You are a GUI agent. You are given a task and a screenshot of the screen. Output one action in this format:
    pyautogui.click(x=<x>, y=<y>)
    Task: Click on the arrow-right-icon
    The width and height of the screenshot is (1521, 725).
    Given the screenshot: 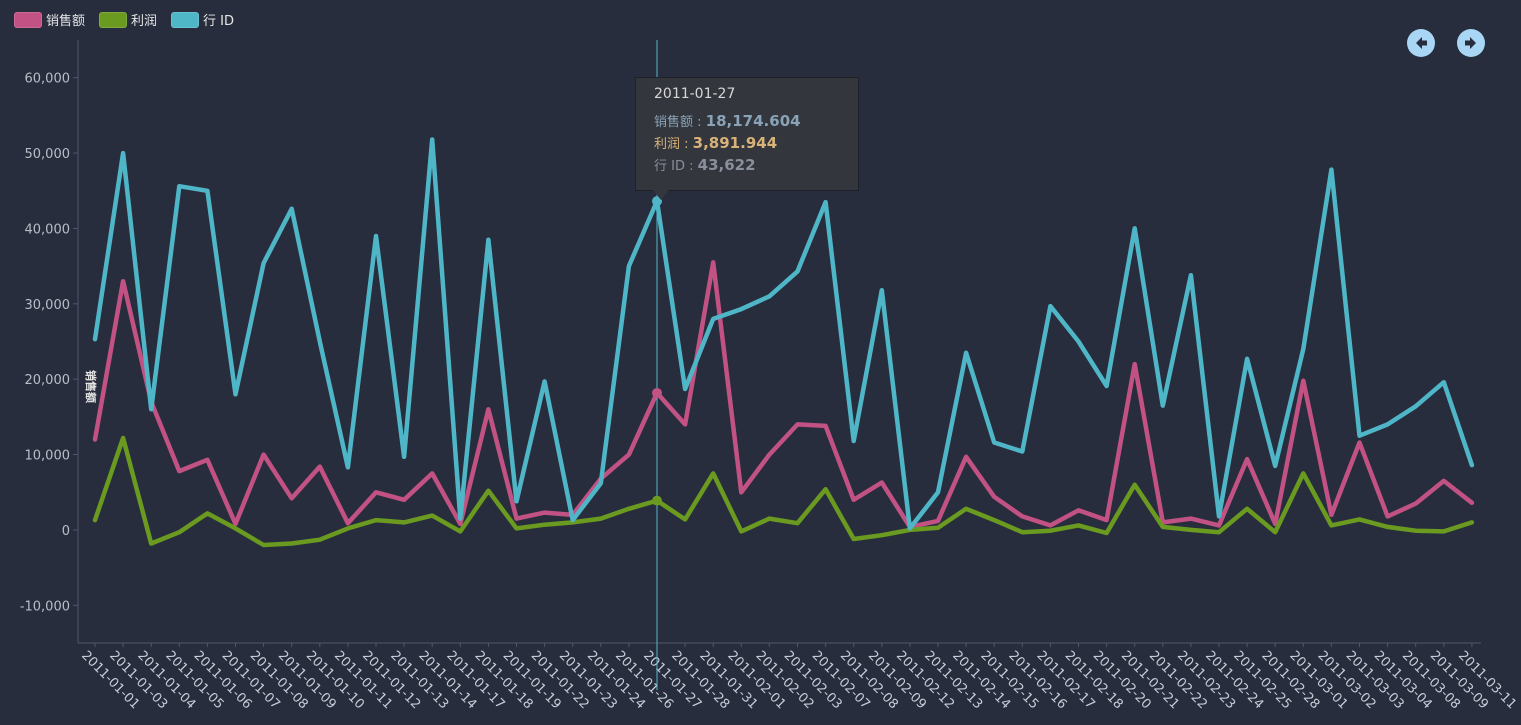 What is the action you would take?
    pyautogui.click(x=1470, y=43)
    